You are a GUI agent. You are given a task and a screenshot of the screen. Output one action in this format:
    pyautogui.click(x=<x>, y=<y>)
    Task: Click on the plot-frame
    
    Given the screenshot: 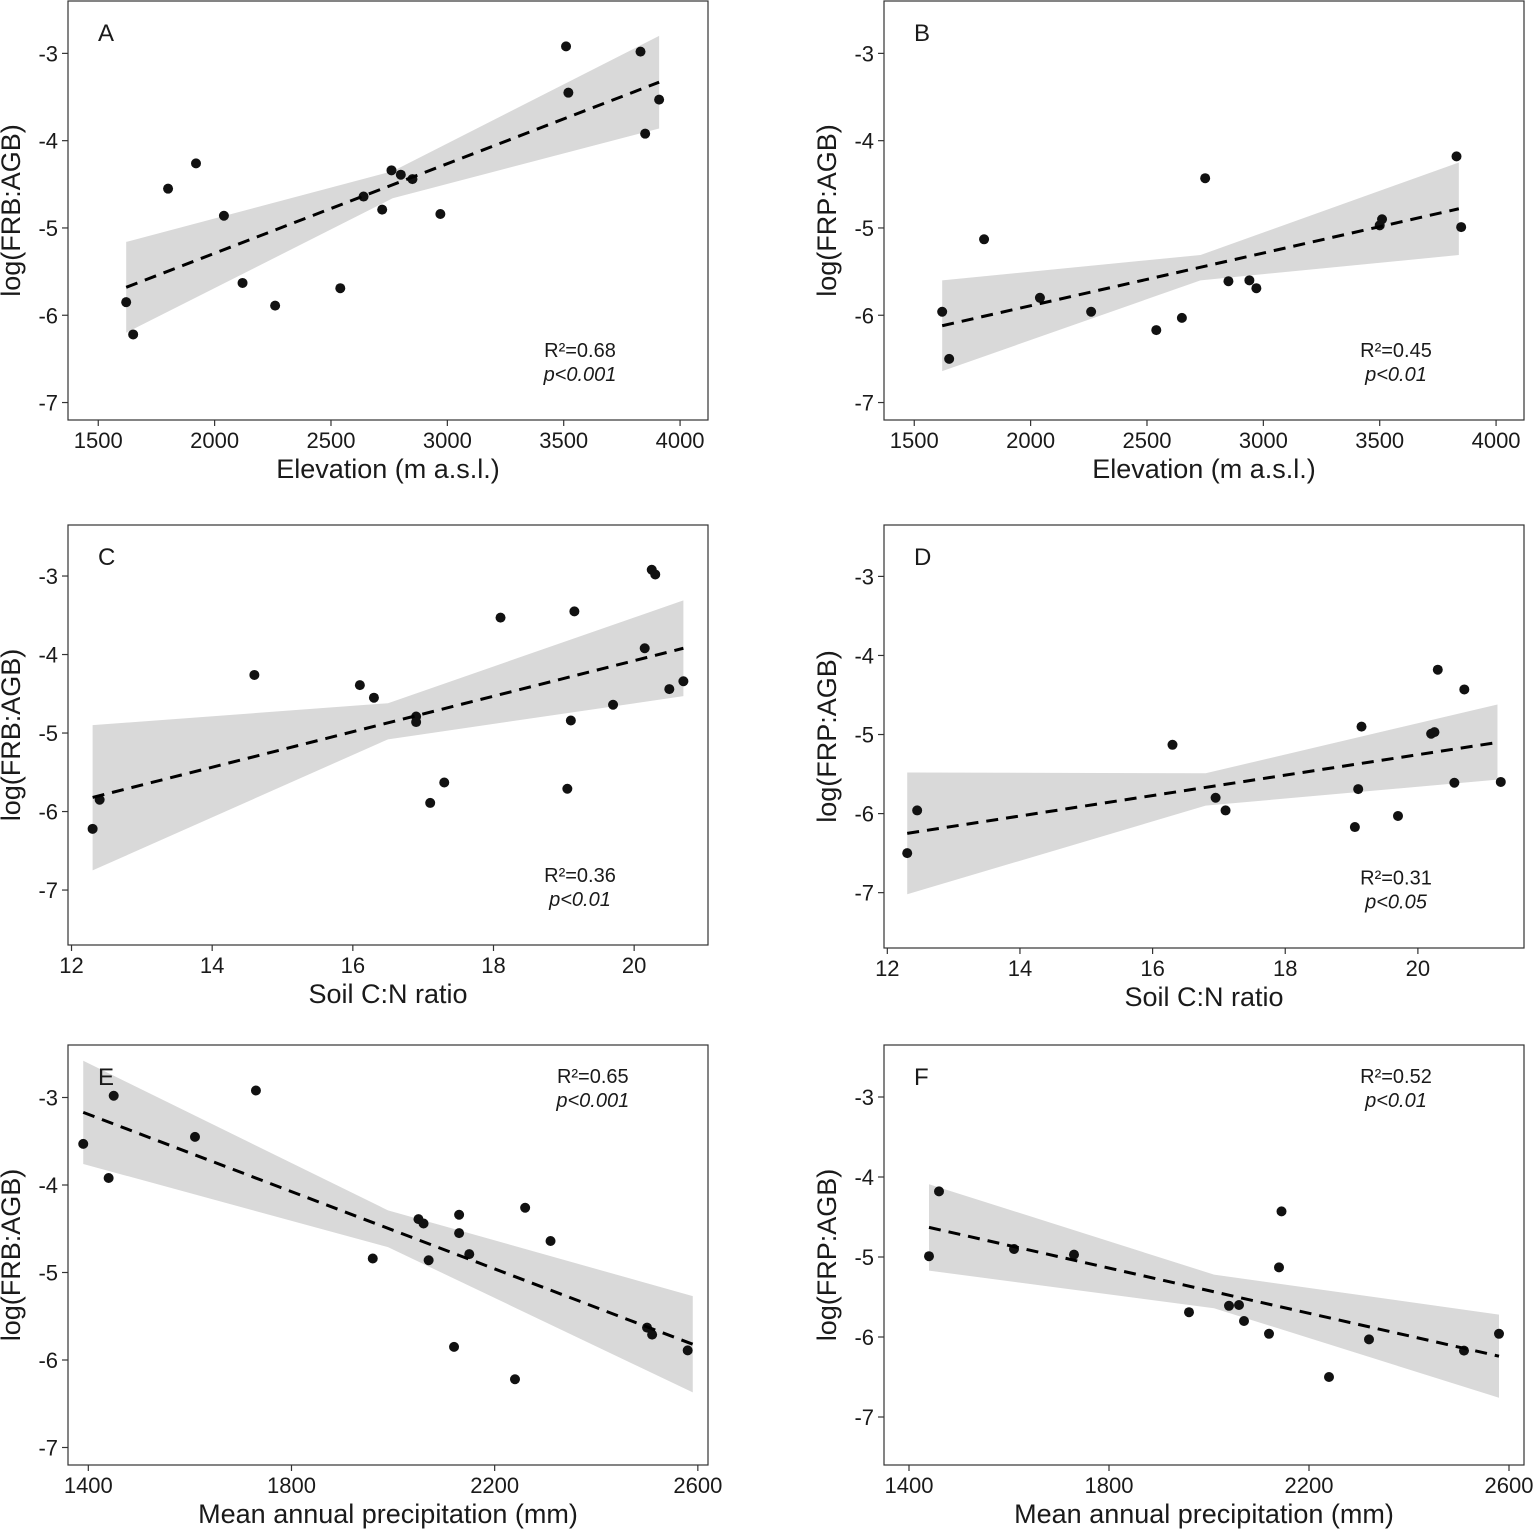 What is the action you would take?
    pyautogui.click(x=388, y=735)
    